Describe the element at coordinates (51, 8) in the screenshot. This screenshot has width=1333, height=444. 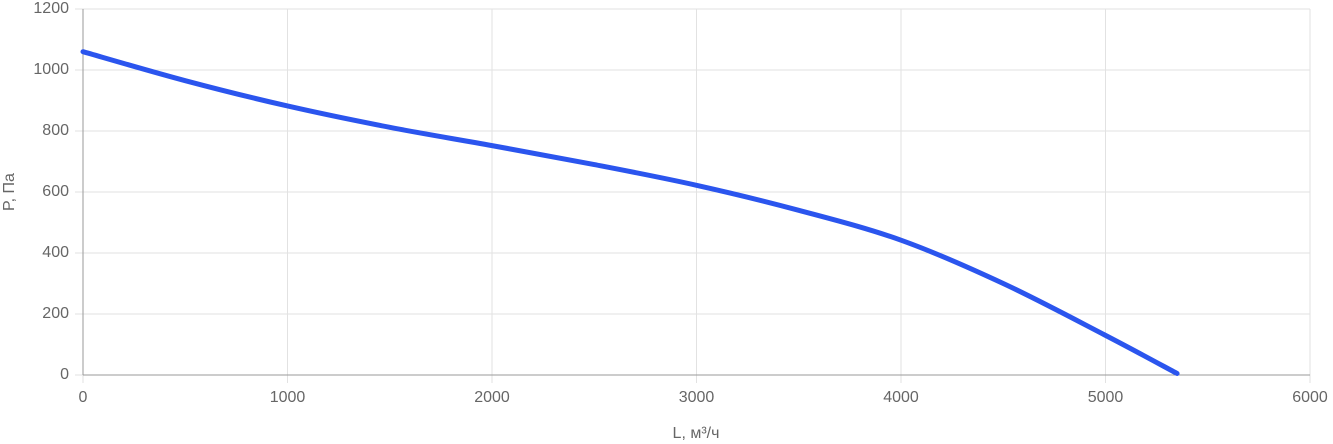
I see `y-tick-label: 1200` at that location.